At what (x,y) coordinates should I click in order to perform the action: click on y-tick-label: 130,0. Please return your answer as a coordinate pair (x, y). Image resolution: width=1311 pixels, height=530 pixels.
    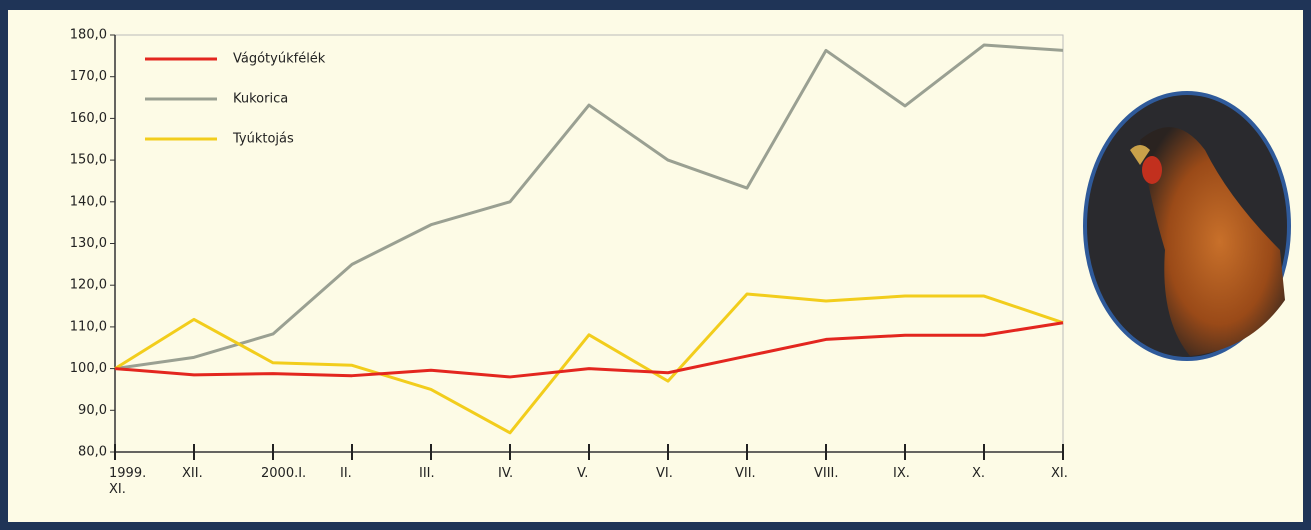
    Looking at the image, I should click on (88, 243).